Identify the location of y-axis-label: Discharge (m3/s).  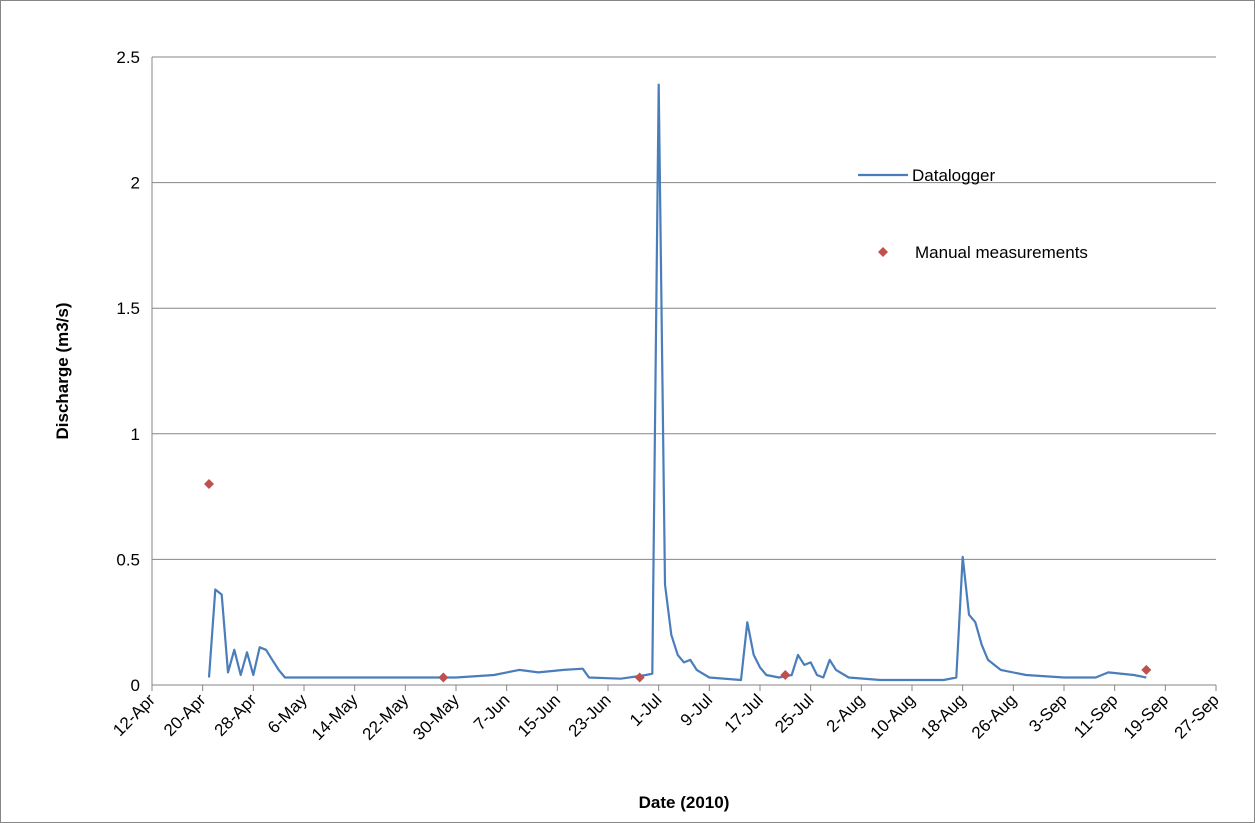
(62, 371).